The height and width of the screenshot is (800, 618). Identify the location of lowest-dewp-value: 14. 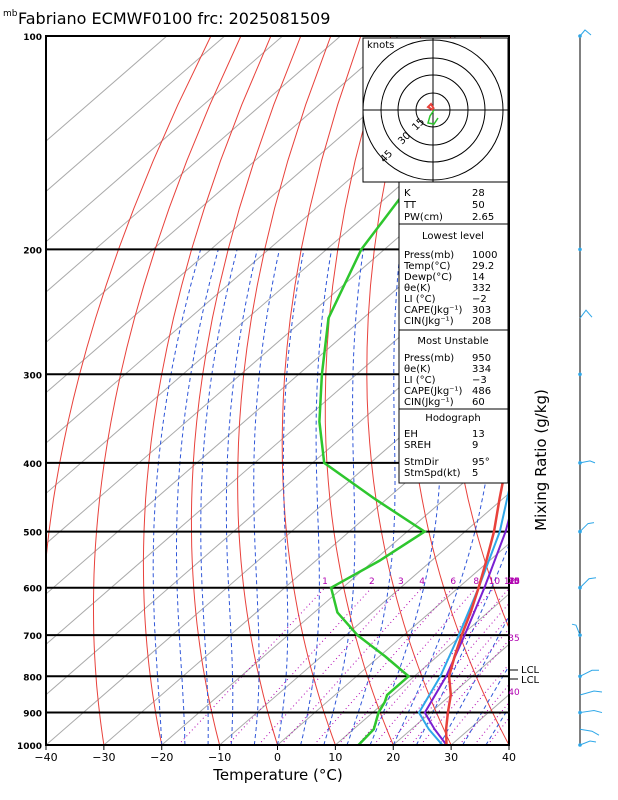
(478, 277).